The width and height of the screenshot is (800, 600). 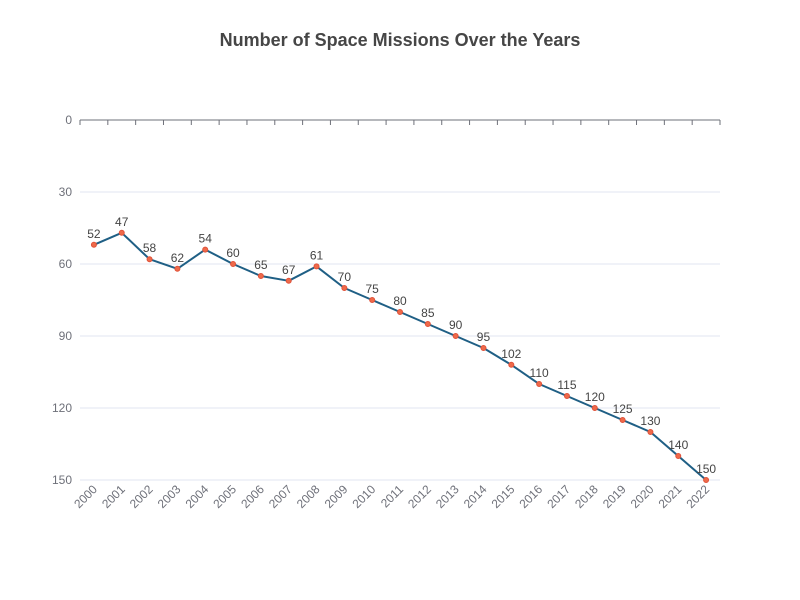 I want to click on y-tick-label: 30, so click(x=66, y=192).